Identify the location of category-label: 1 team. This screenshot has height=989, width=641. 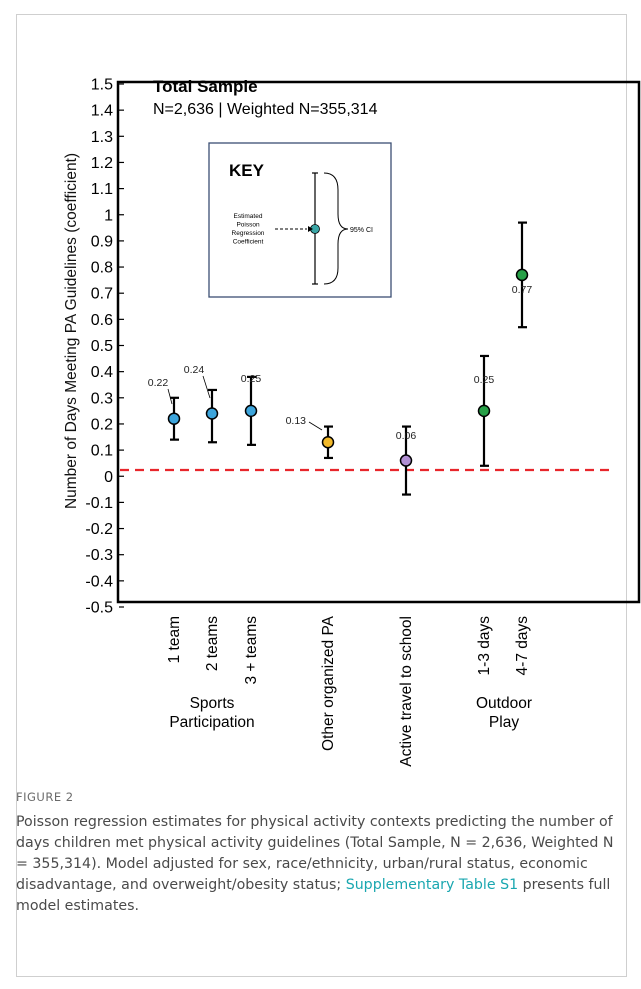
(174, 639).